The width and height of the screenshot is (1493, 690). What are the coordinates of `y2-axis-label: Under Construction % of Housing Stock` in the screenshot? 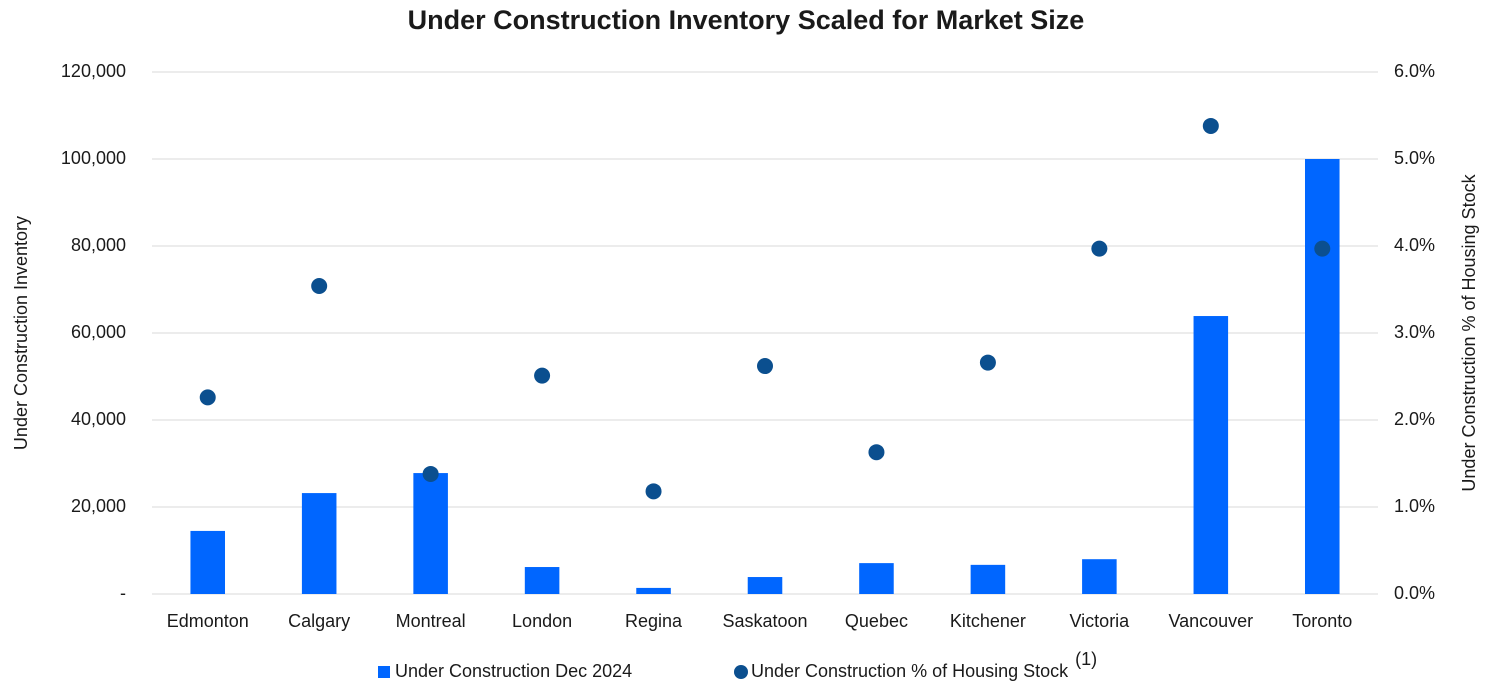 It's located at (1469, 332).